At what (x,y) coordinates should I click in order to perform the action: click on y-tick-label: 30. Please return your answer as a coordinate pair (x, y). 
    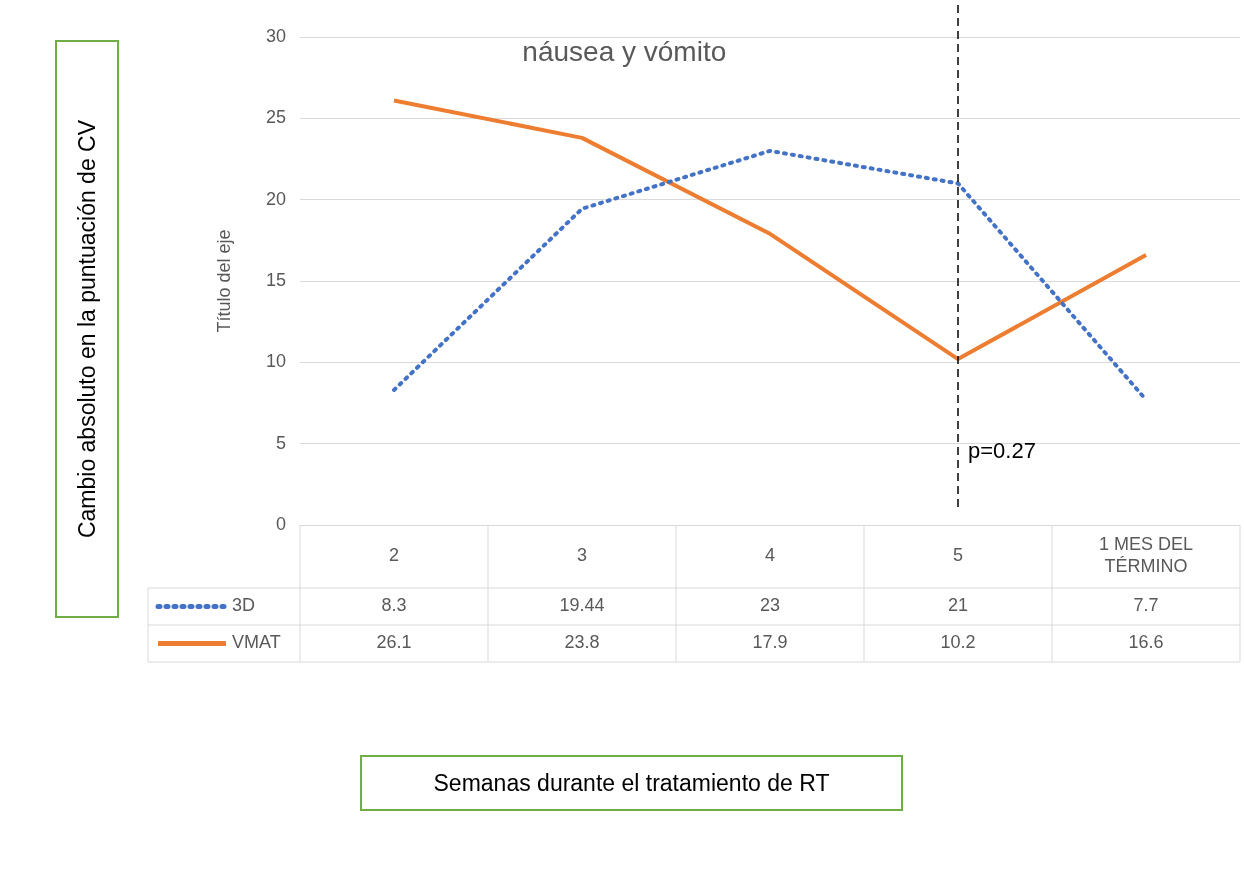
    Looking at the image, I should click on (275, 35).